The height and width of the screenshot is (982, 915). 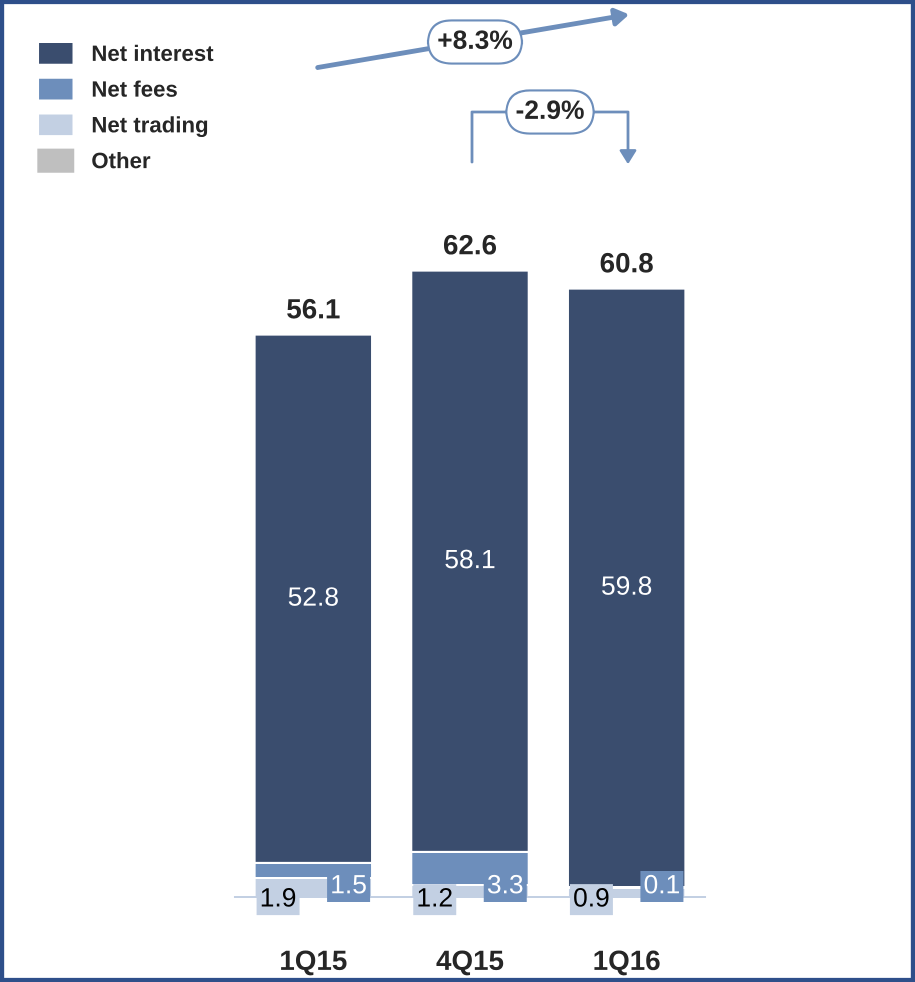 I want to click on data-label: 0.1, so click(x=661, y=884).